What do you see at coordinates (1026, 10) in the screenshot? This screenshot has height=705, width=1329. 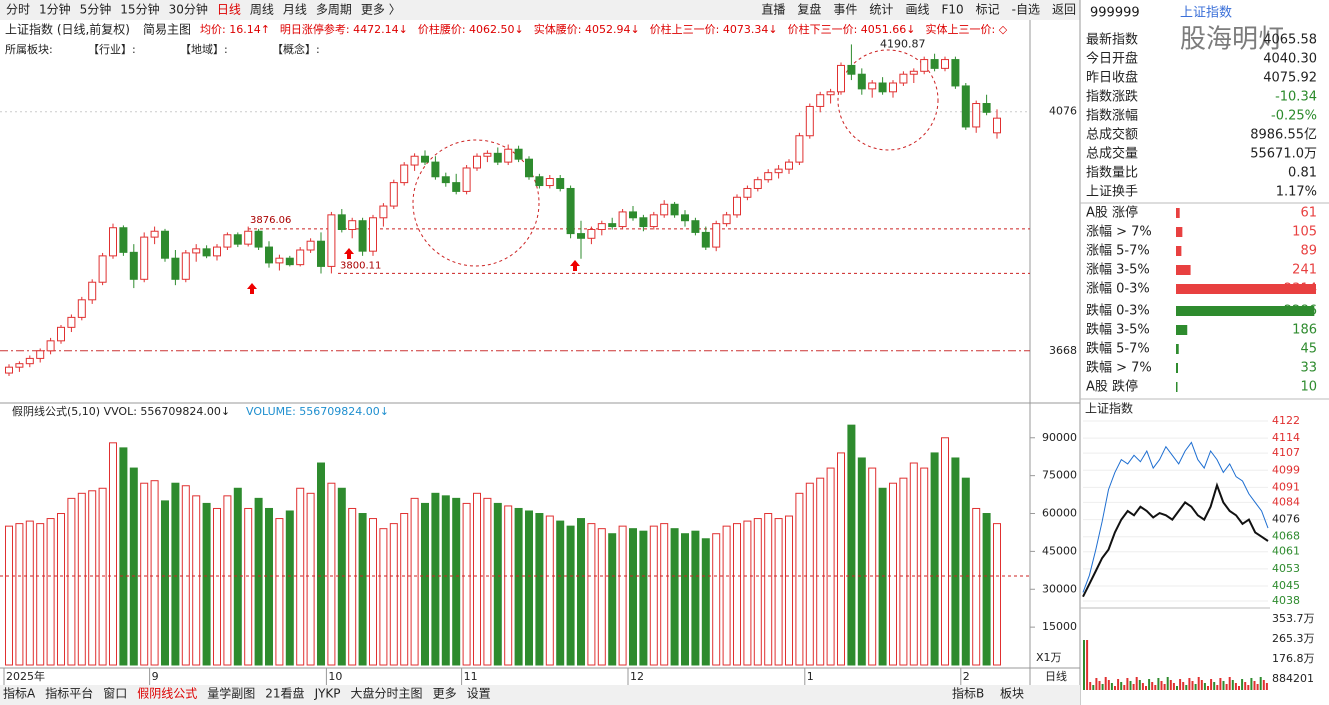 I see `toolbar-button: -自选` at bounding box center [1026, 10].